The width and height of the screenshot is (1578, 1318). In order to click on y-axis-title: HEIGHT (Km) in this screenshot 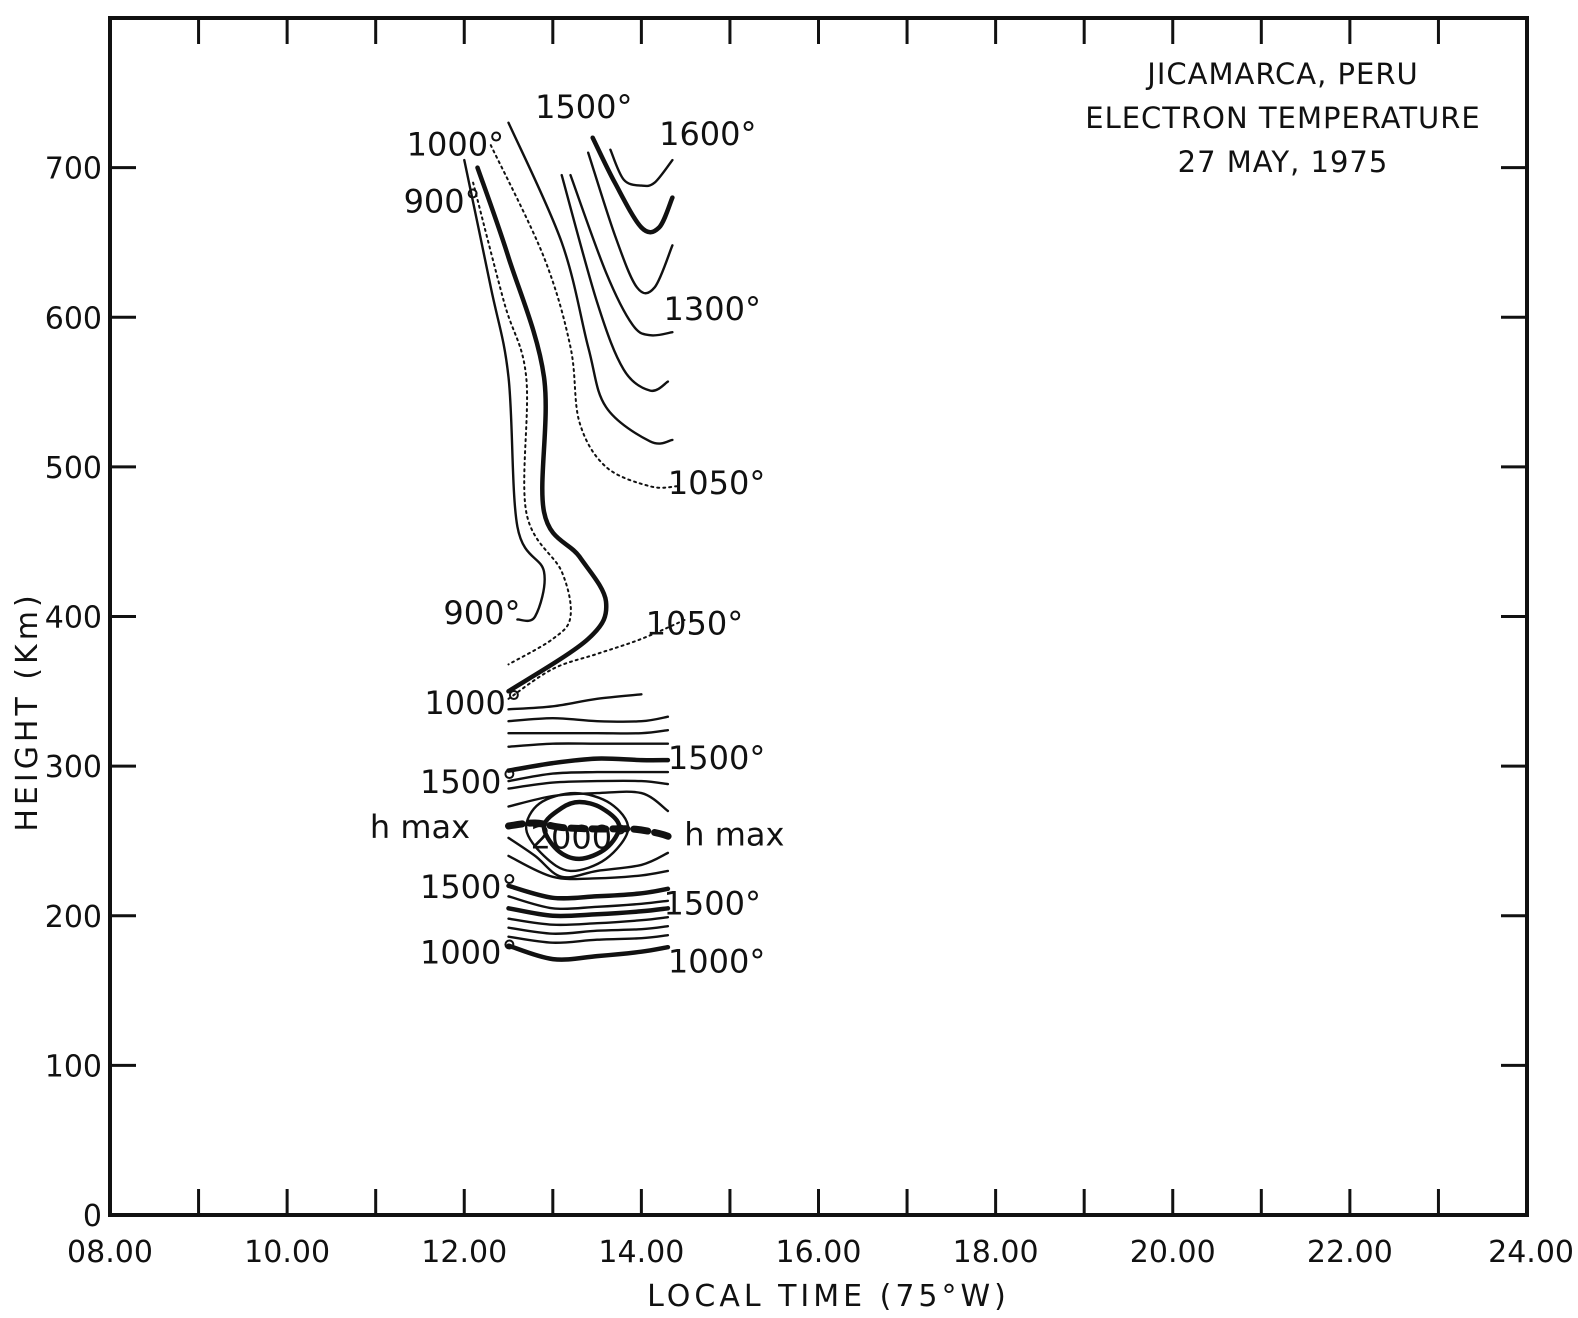, I will do `click(27, 711)`.